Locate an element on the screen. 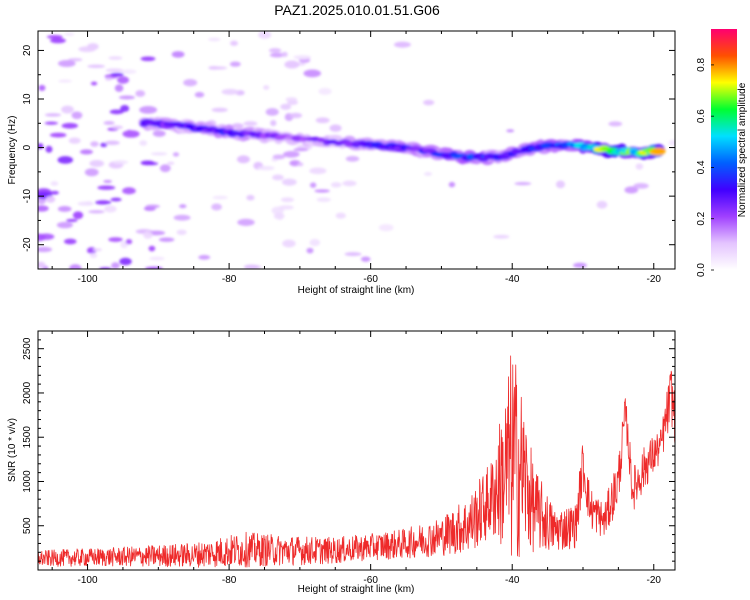 The height and width of the screenshot is (600, 750). spectrogram-y-axis-label: Frequency (Hz) is located at coordinates (12, 150).